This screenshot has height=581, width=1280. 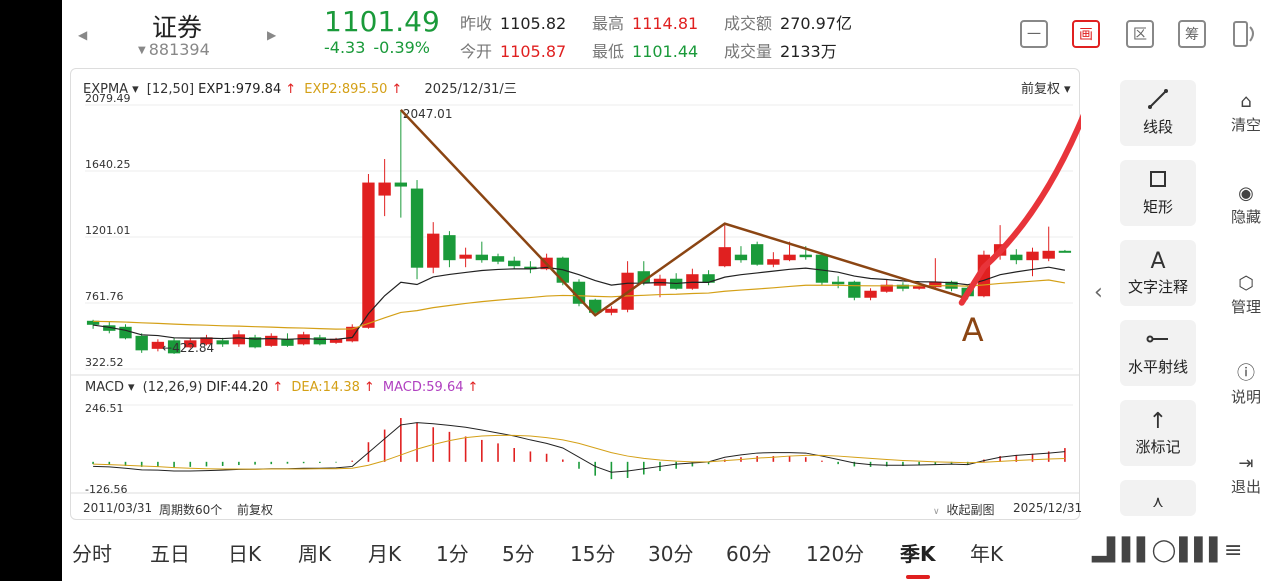 I want to click on last-price: 1101.49, so click(x=382, y=21).